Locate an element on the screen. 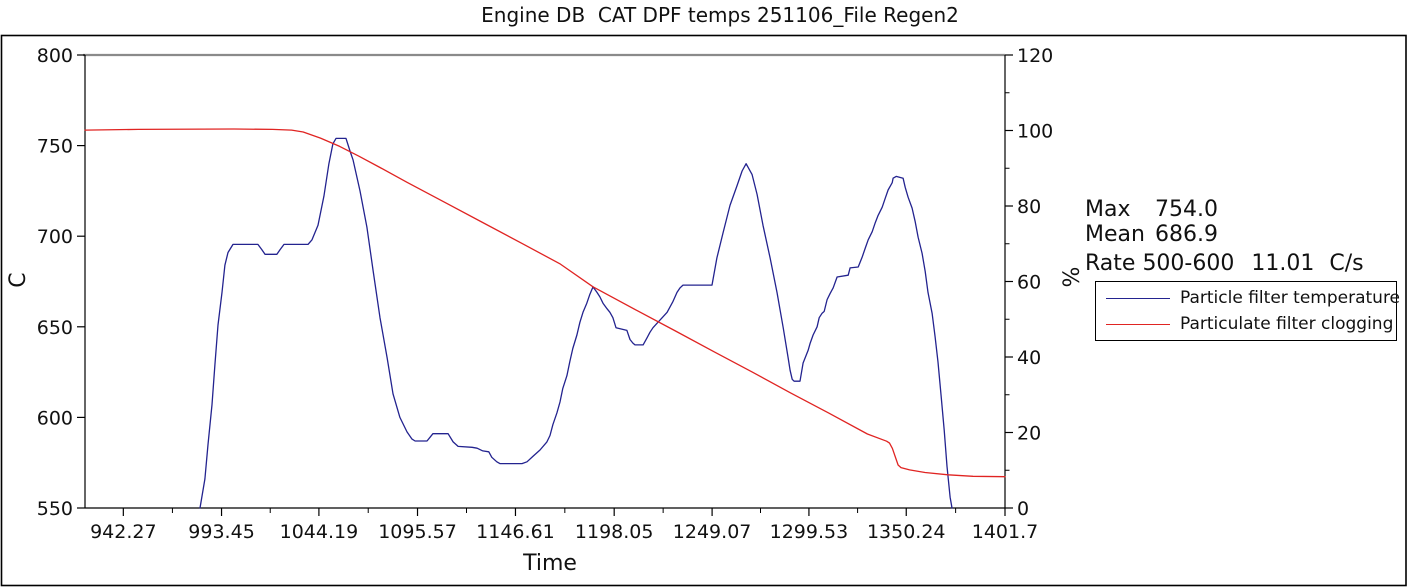 This screenshot has width=1408, height=587. y-right-tick-label: 100 is located at coordinates (1035, 132).